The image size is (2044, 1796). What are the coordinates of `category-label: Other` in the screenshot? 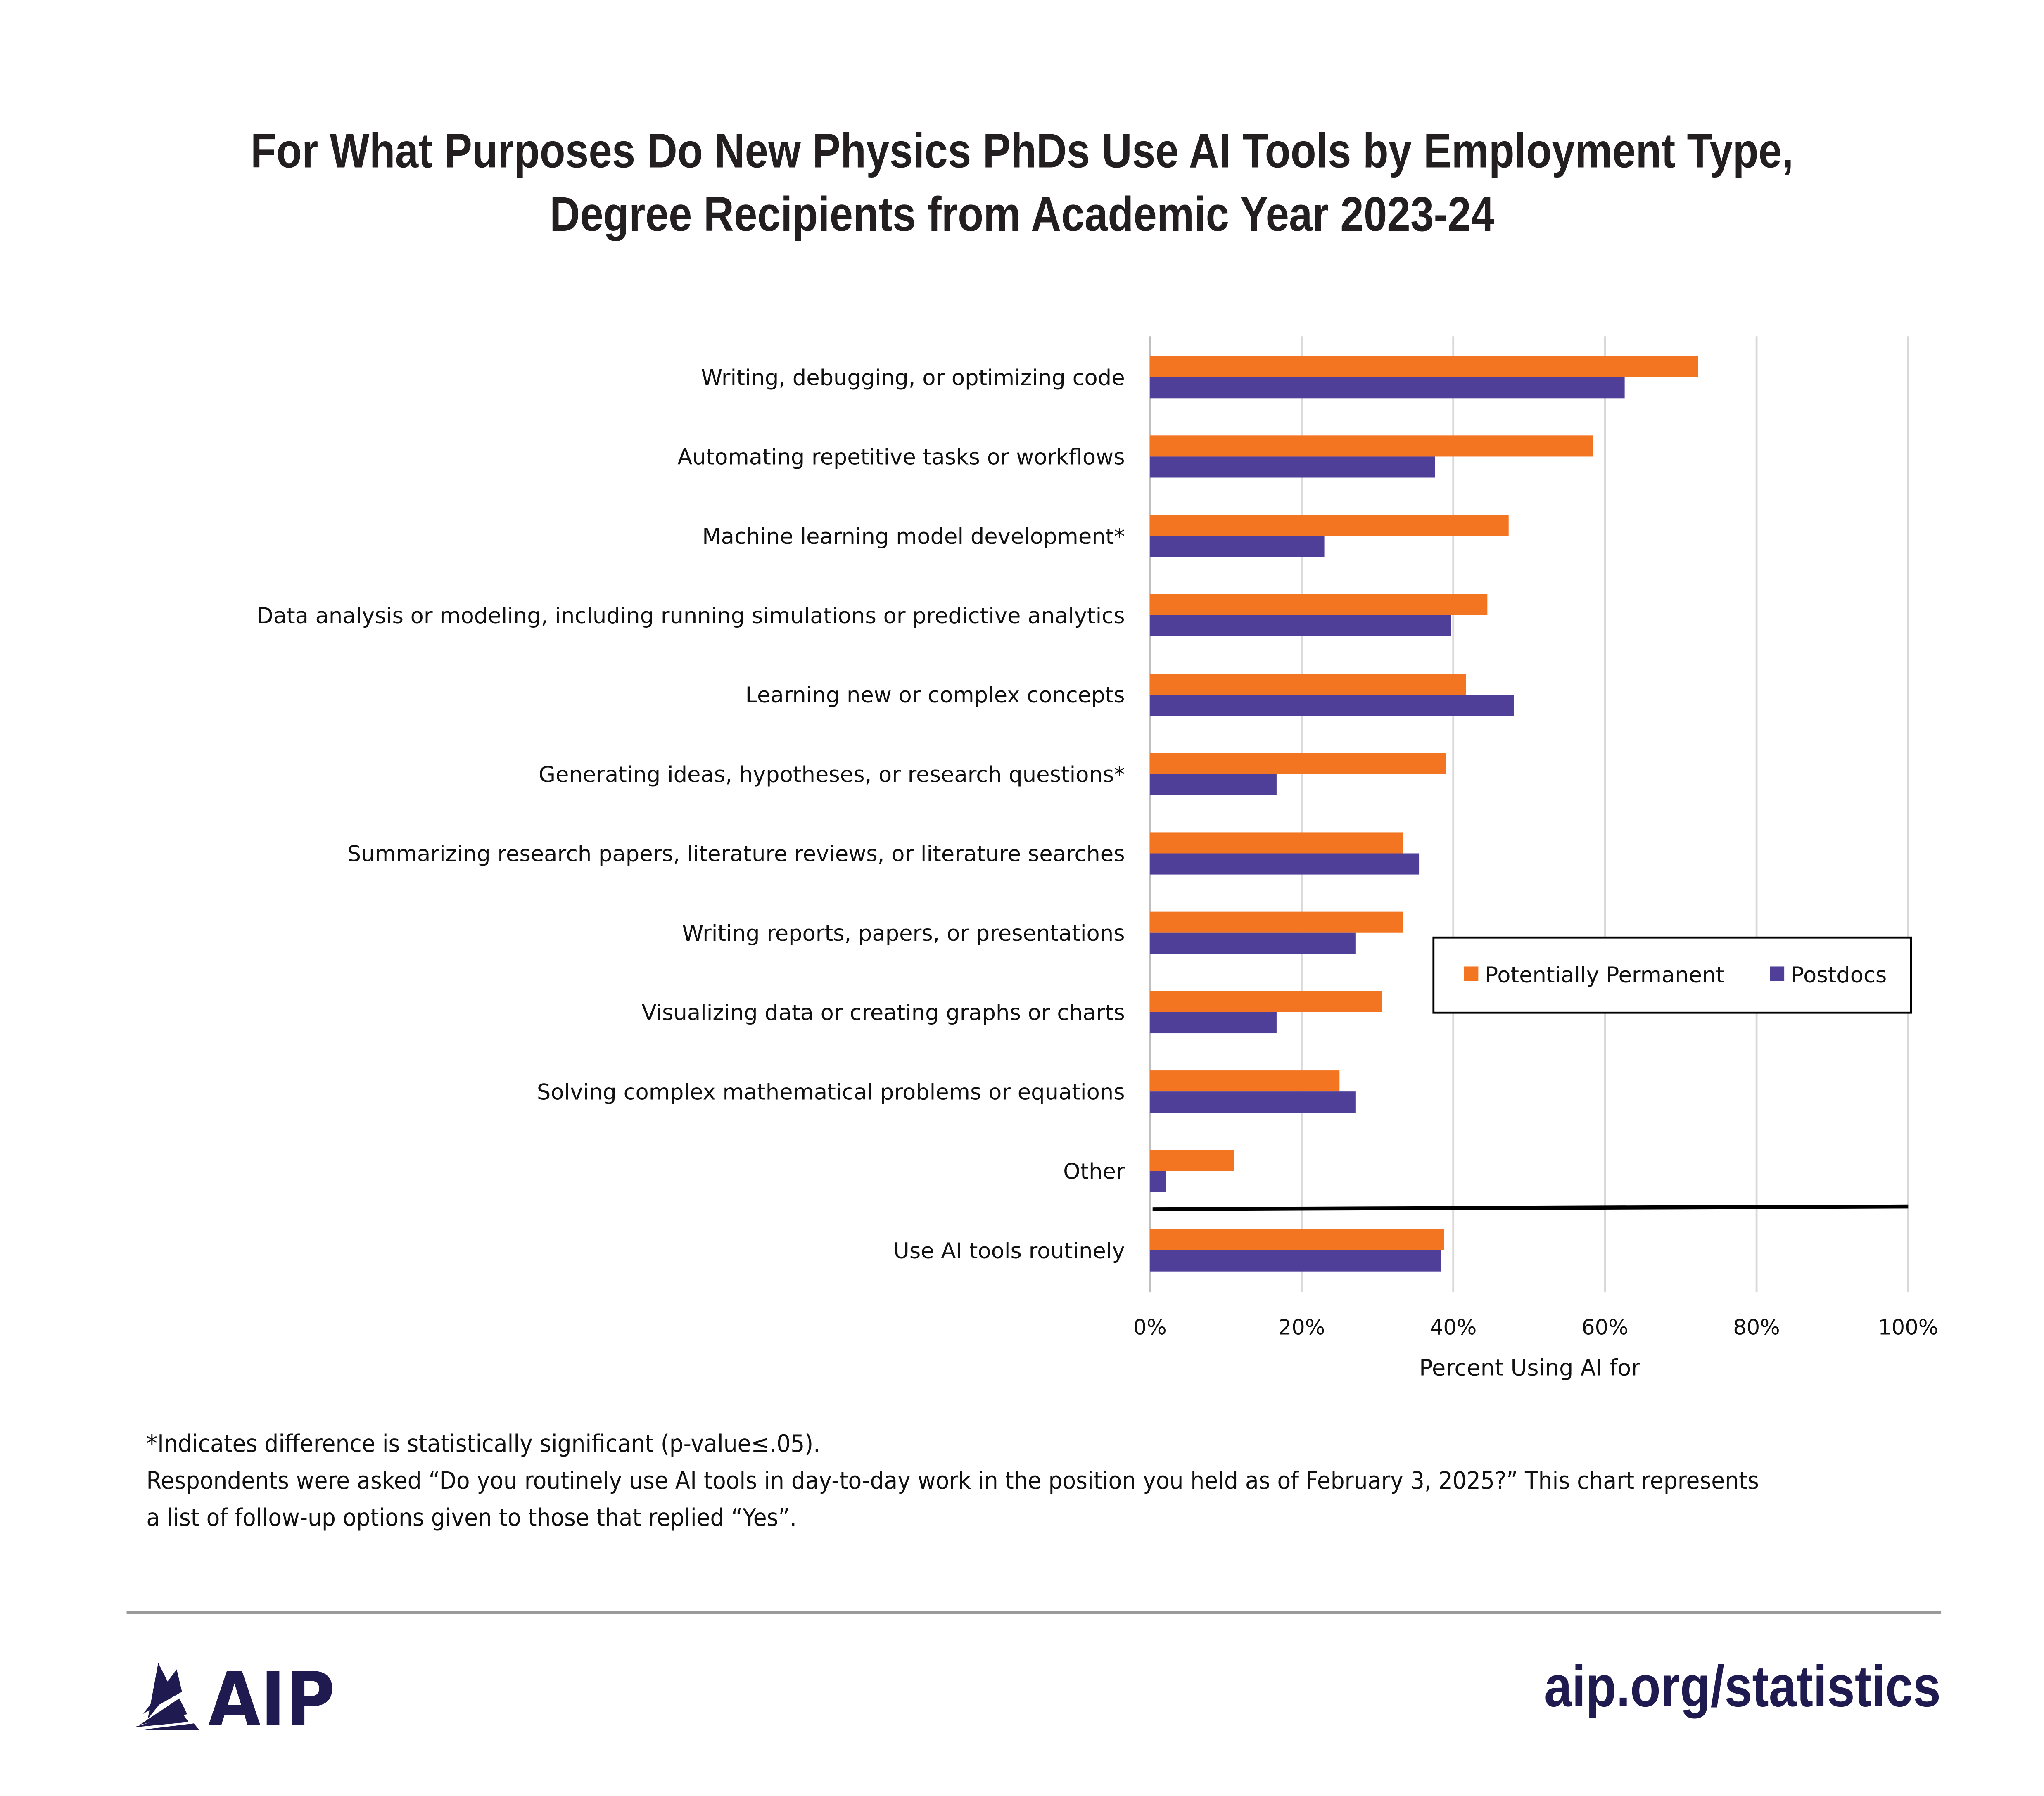 It's located at (1094, 1171).